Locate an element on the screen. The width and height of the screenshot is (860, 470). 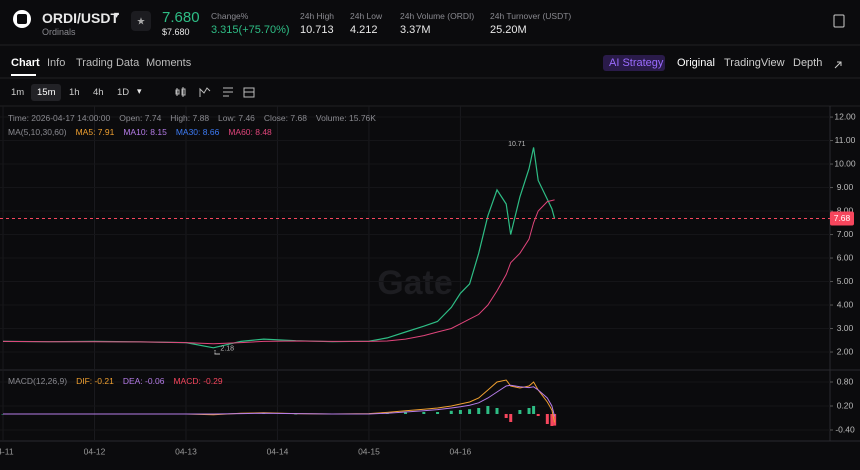
view-tab: Original is located at coordinates (696, 63).